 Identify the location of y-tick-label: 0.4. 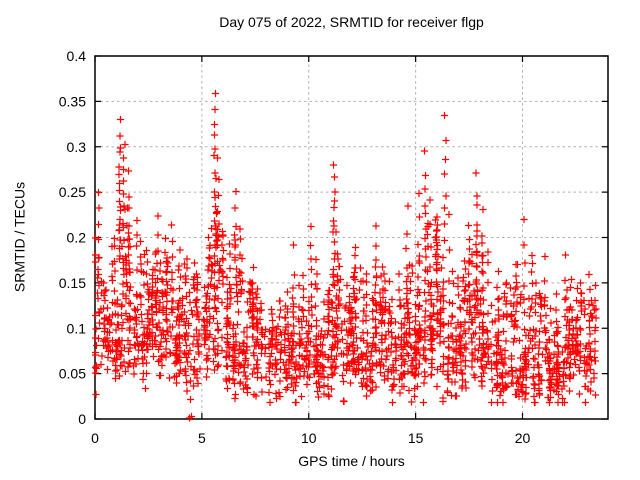
(77, 56).